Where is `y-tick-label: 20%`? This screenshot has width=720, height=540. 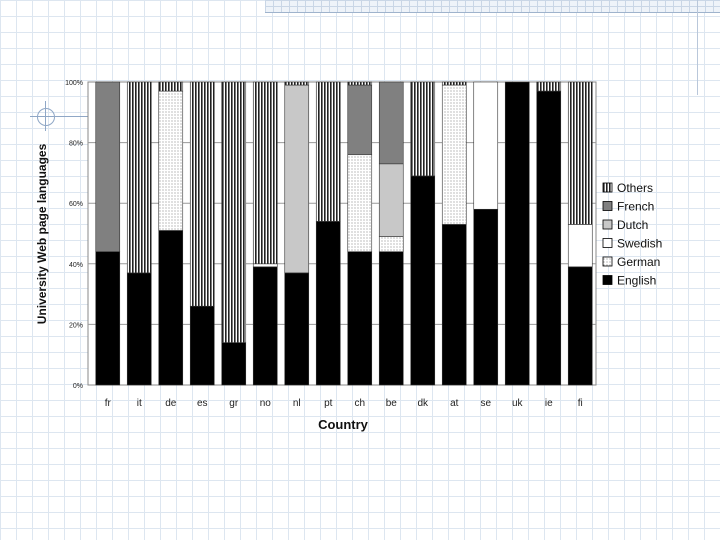
y-tick-label: 20% is located at coordinates (76, 325).